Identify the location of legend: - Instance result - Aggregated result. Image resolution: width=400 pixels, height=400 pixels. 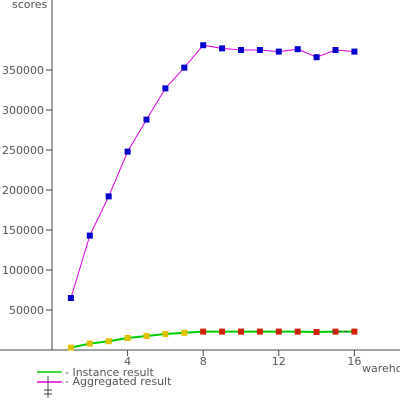
(104, 382).